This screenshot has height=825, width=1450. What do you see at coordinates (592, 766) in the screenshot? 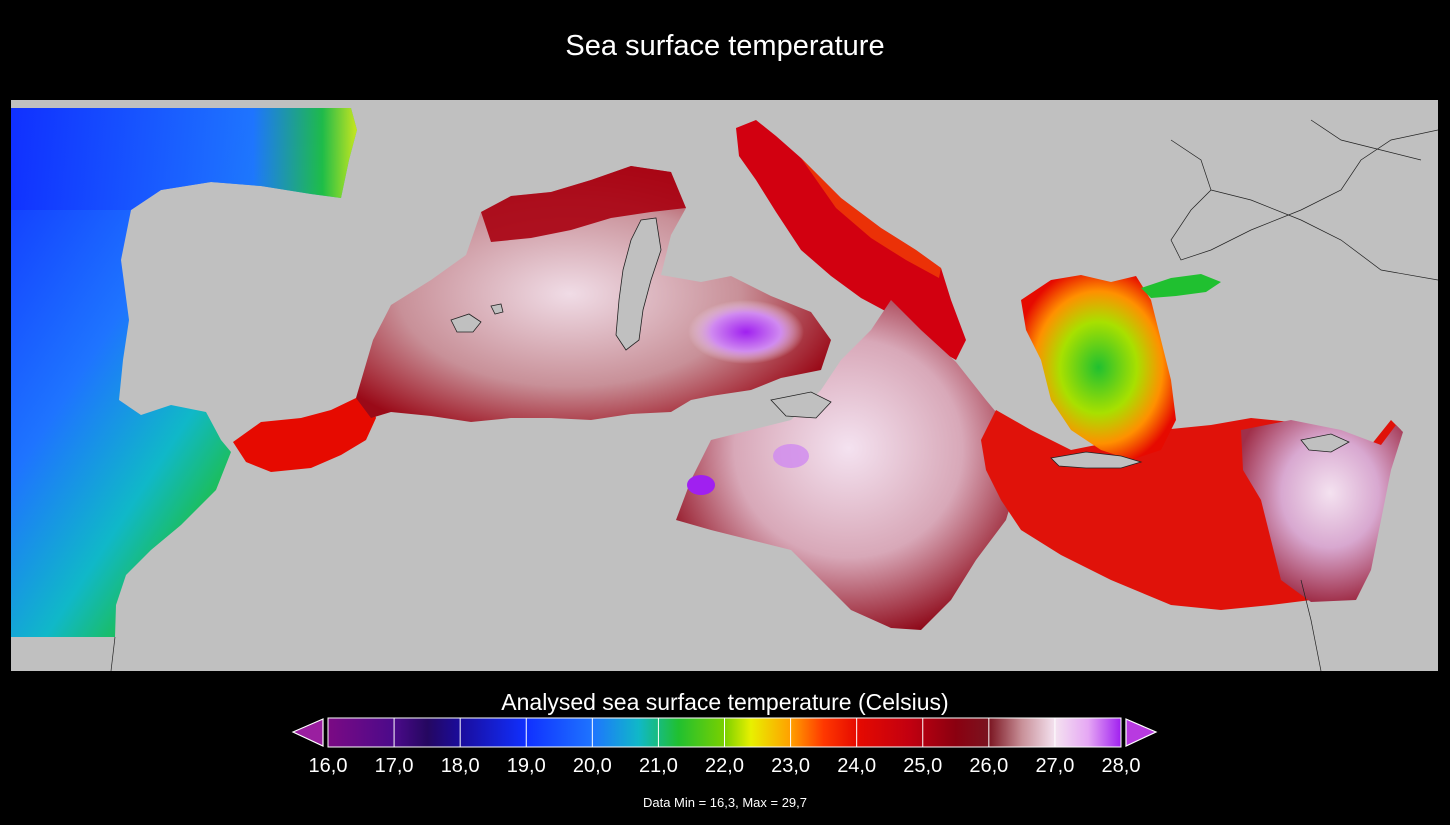
I see `colorbar-tick-label: 20,0` at bounding box center [592, 766].